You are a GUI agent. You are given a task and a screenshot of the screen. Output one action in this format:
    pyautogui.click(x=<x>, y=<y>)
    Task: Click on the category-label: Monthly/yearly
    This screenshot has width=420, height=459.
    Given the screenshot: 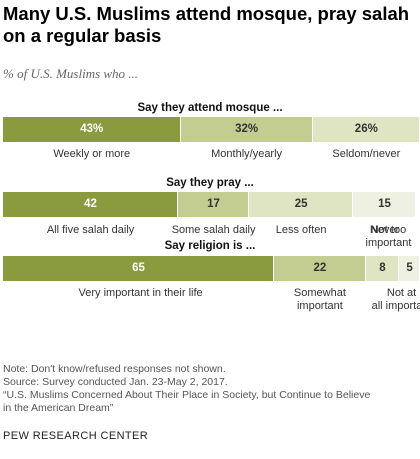 What is the action you would take?
    pyautogui.click(x=247, y=154)
    